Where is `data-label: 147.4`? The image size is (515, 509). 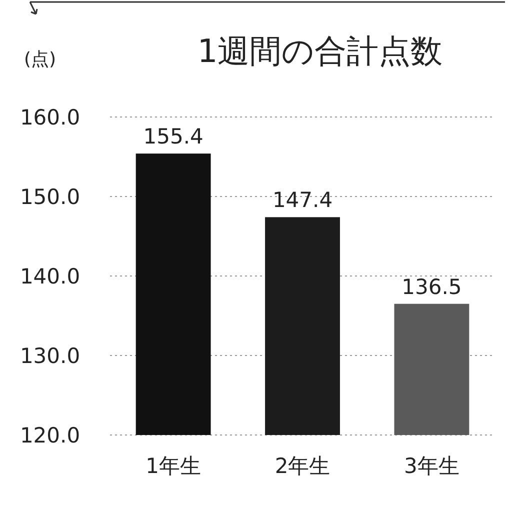
data-label: 147.4 is located at coordinates (302, 200).